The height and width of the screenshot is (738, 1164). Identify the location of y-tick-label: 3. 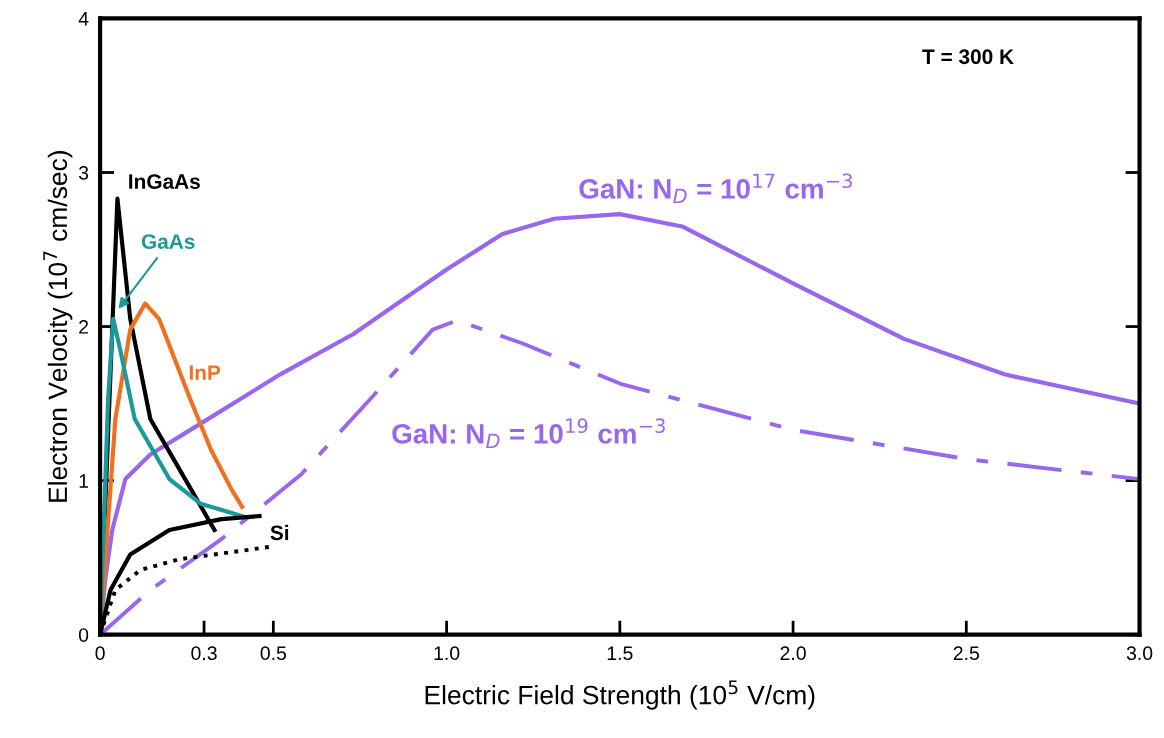
(83, 172).